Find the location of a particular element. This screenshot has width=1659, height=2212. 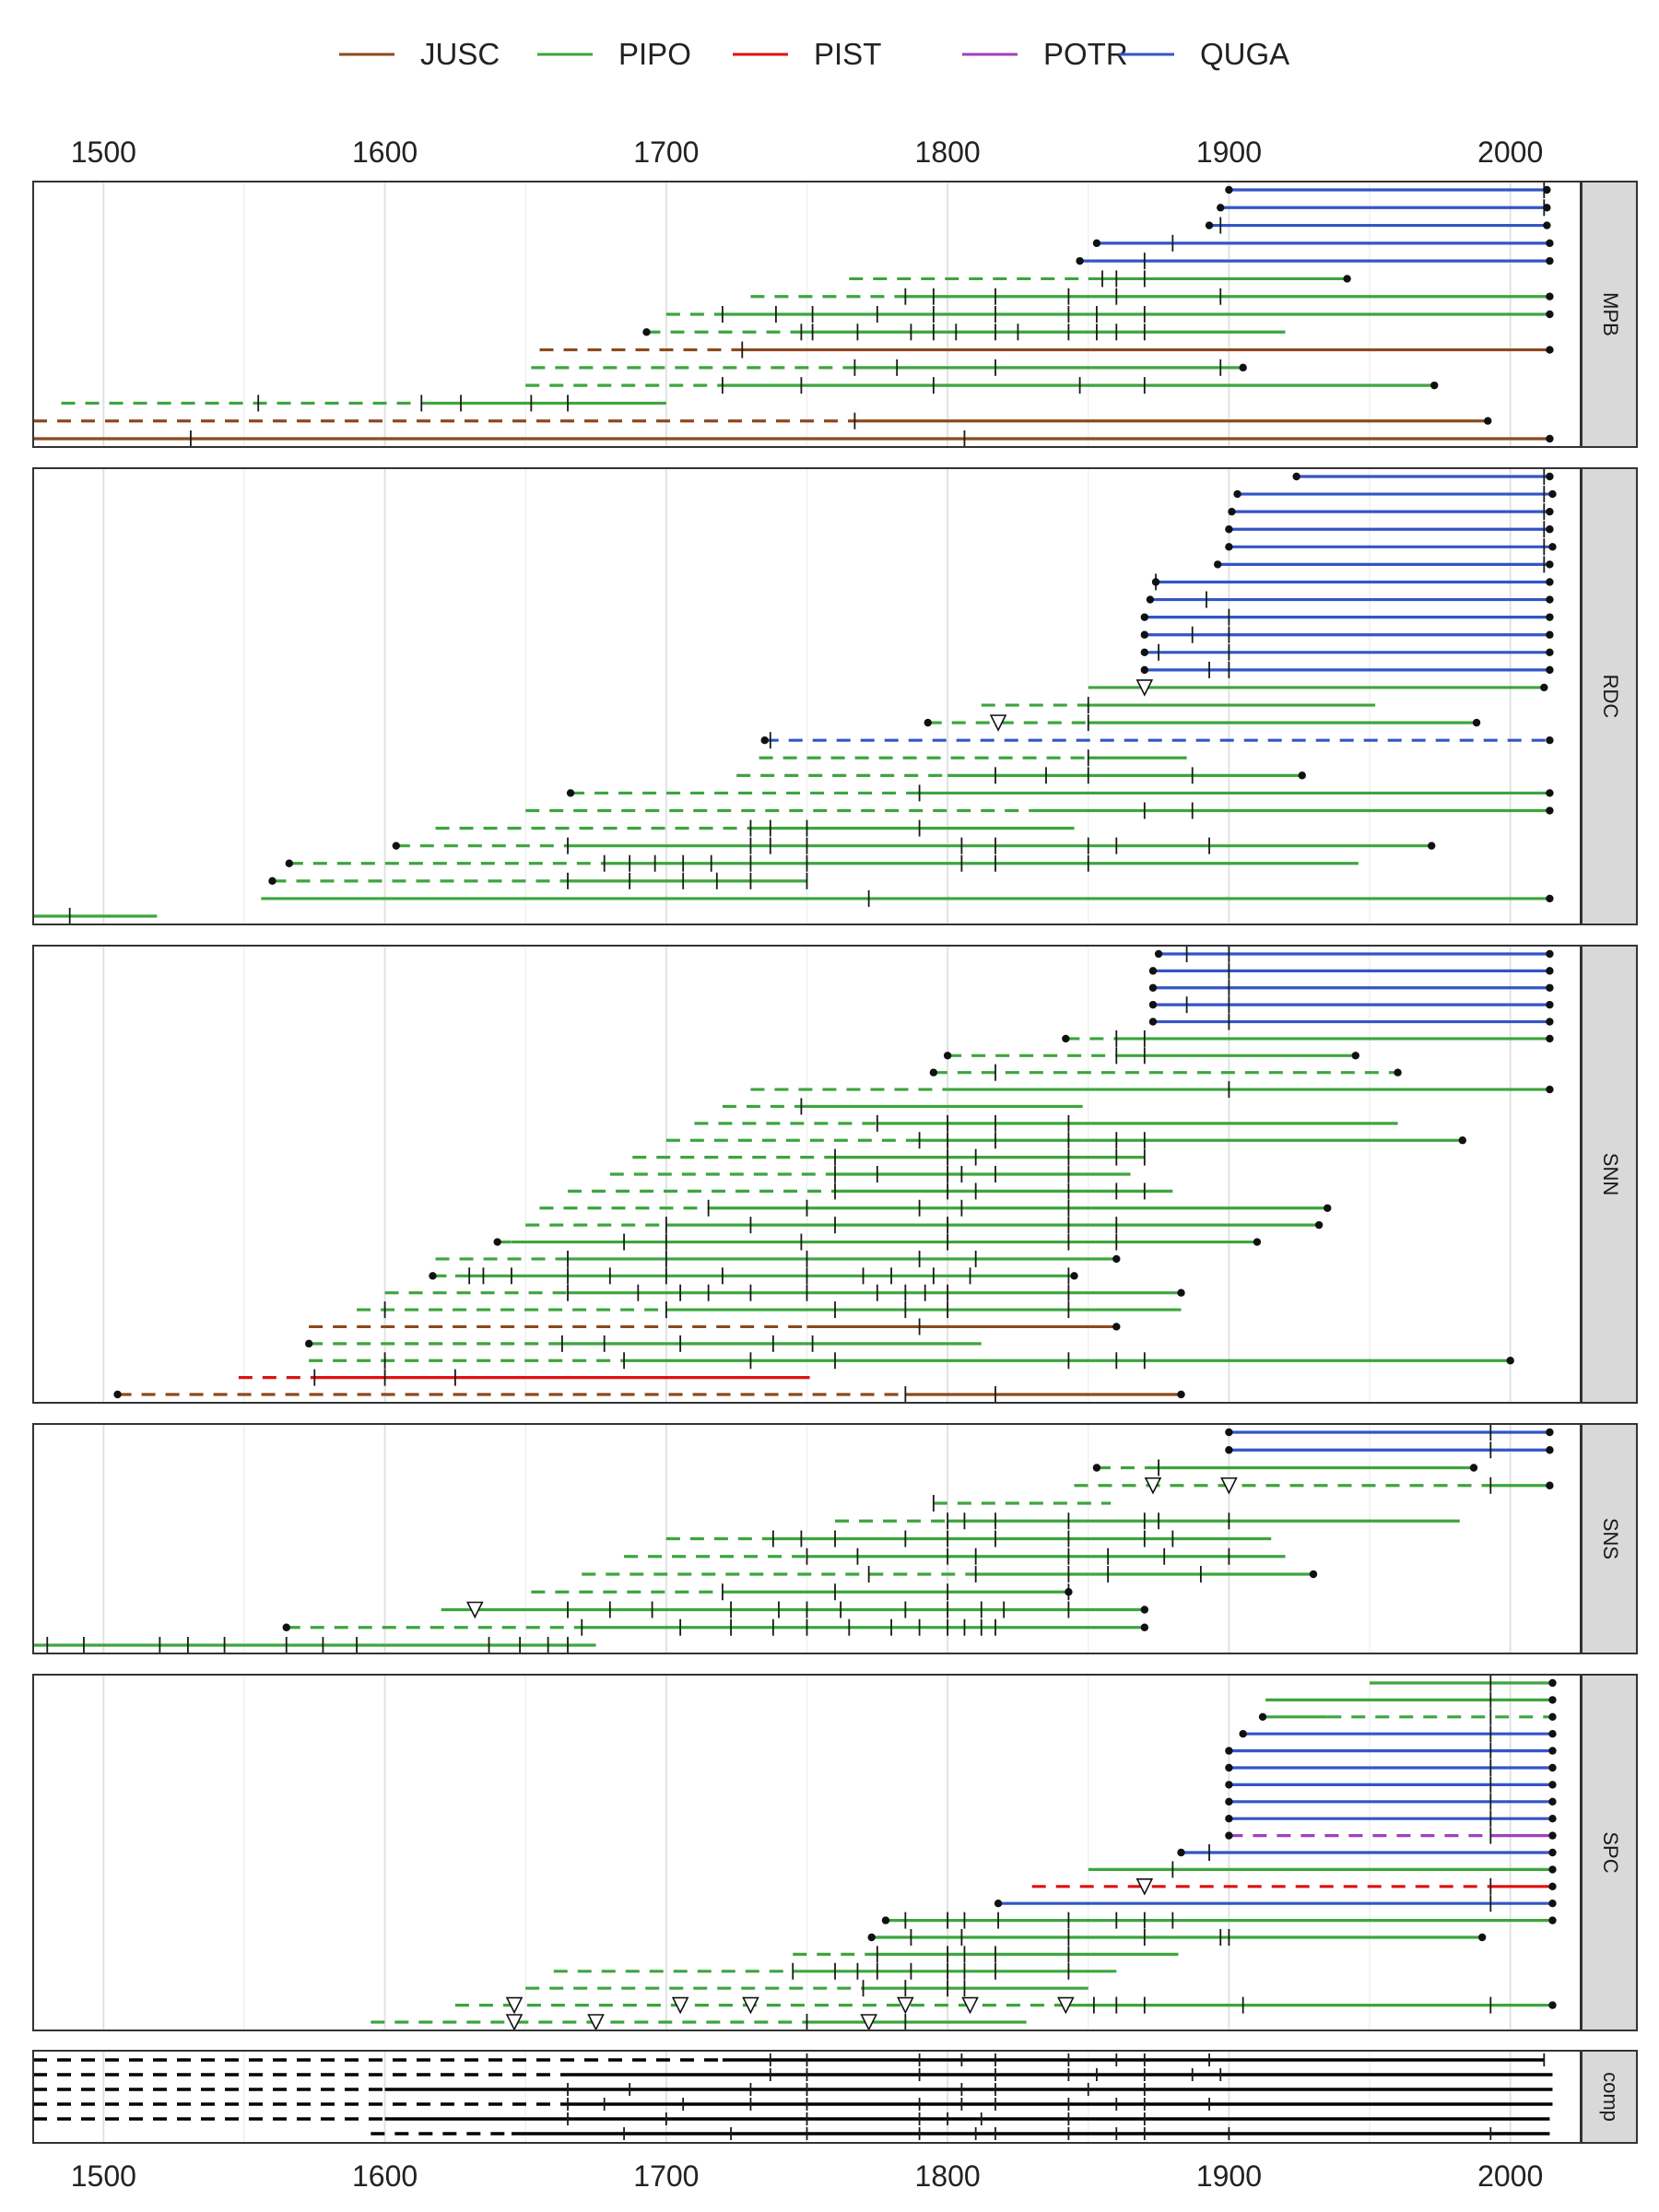

x-tick-label-bottom: 1500 is located at coordinates (103, 2176).